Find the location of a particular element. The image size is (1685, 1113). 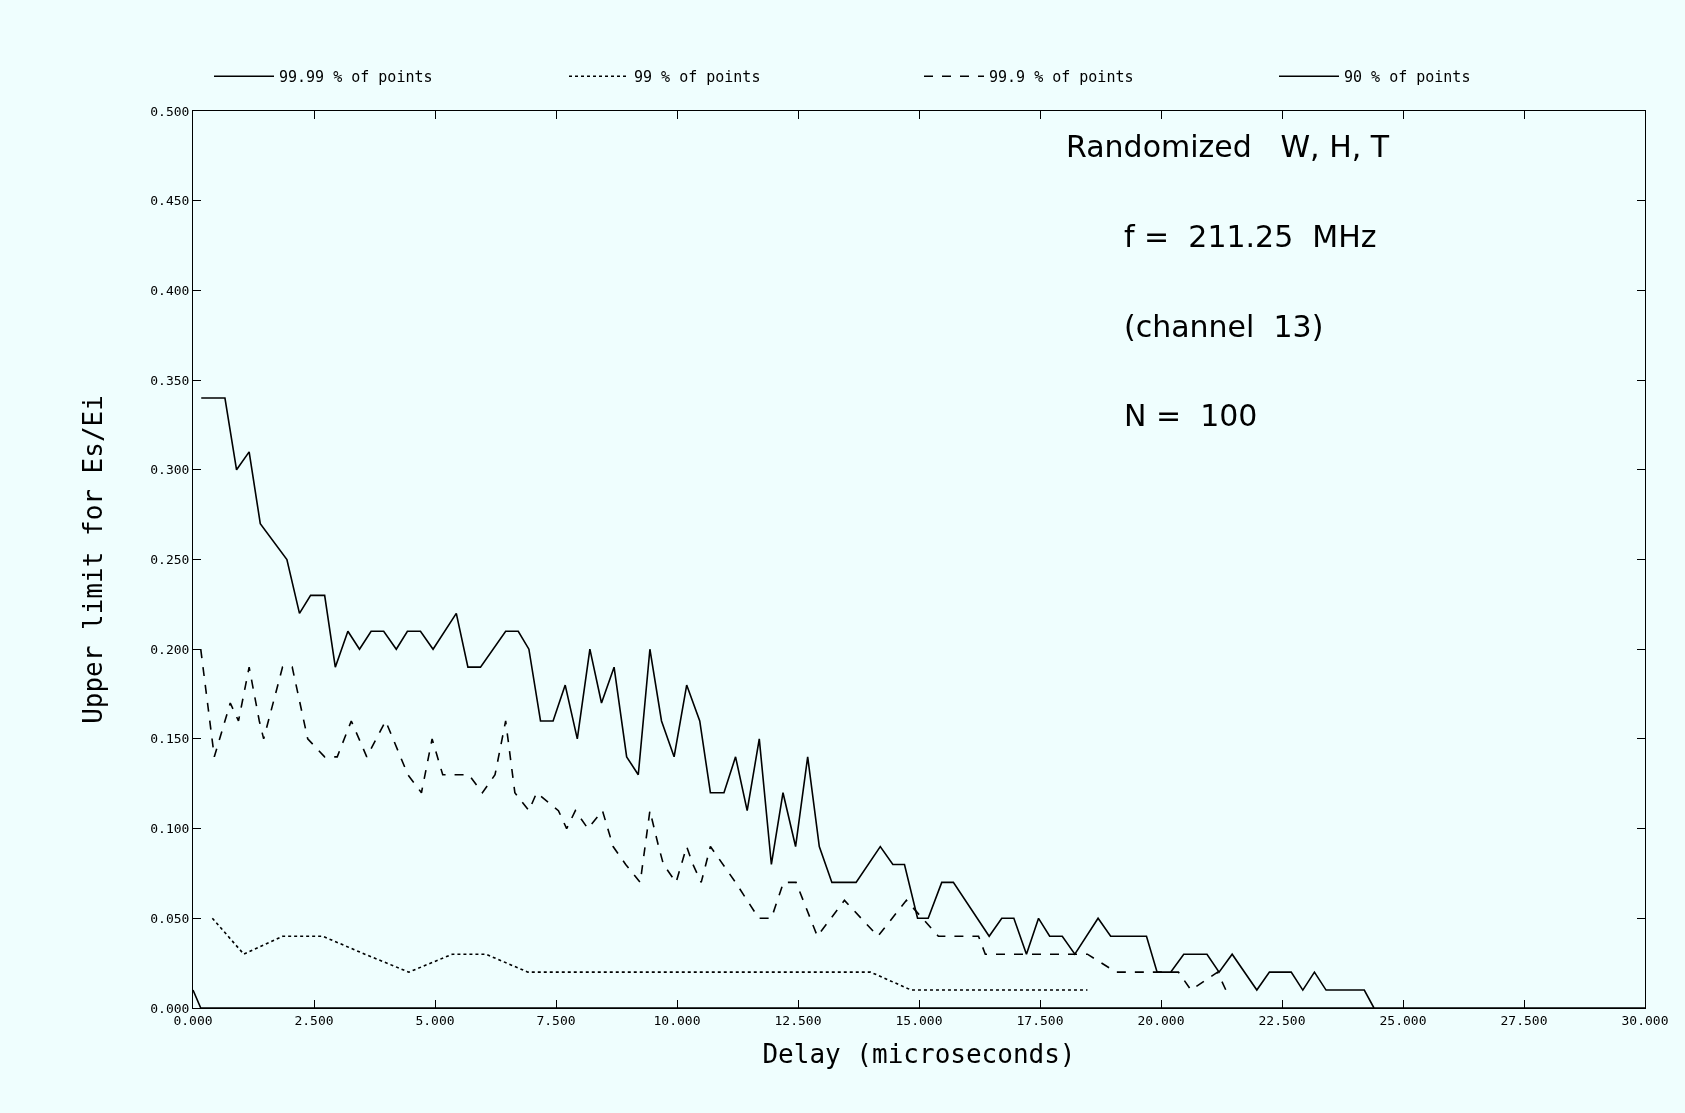

x-tick-label: 7.500 is located at coordinates (556, 1020).